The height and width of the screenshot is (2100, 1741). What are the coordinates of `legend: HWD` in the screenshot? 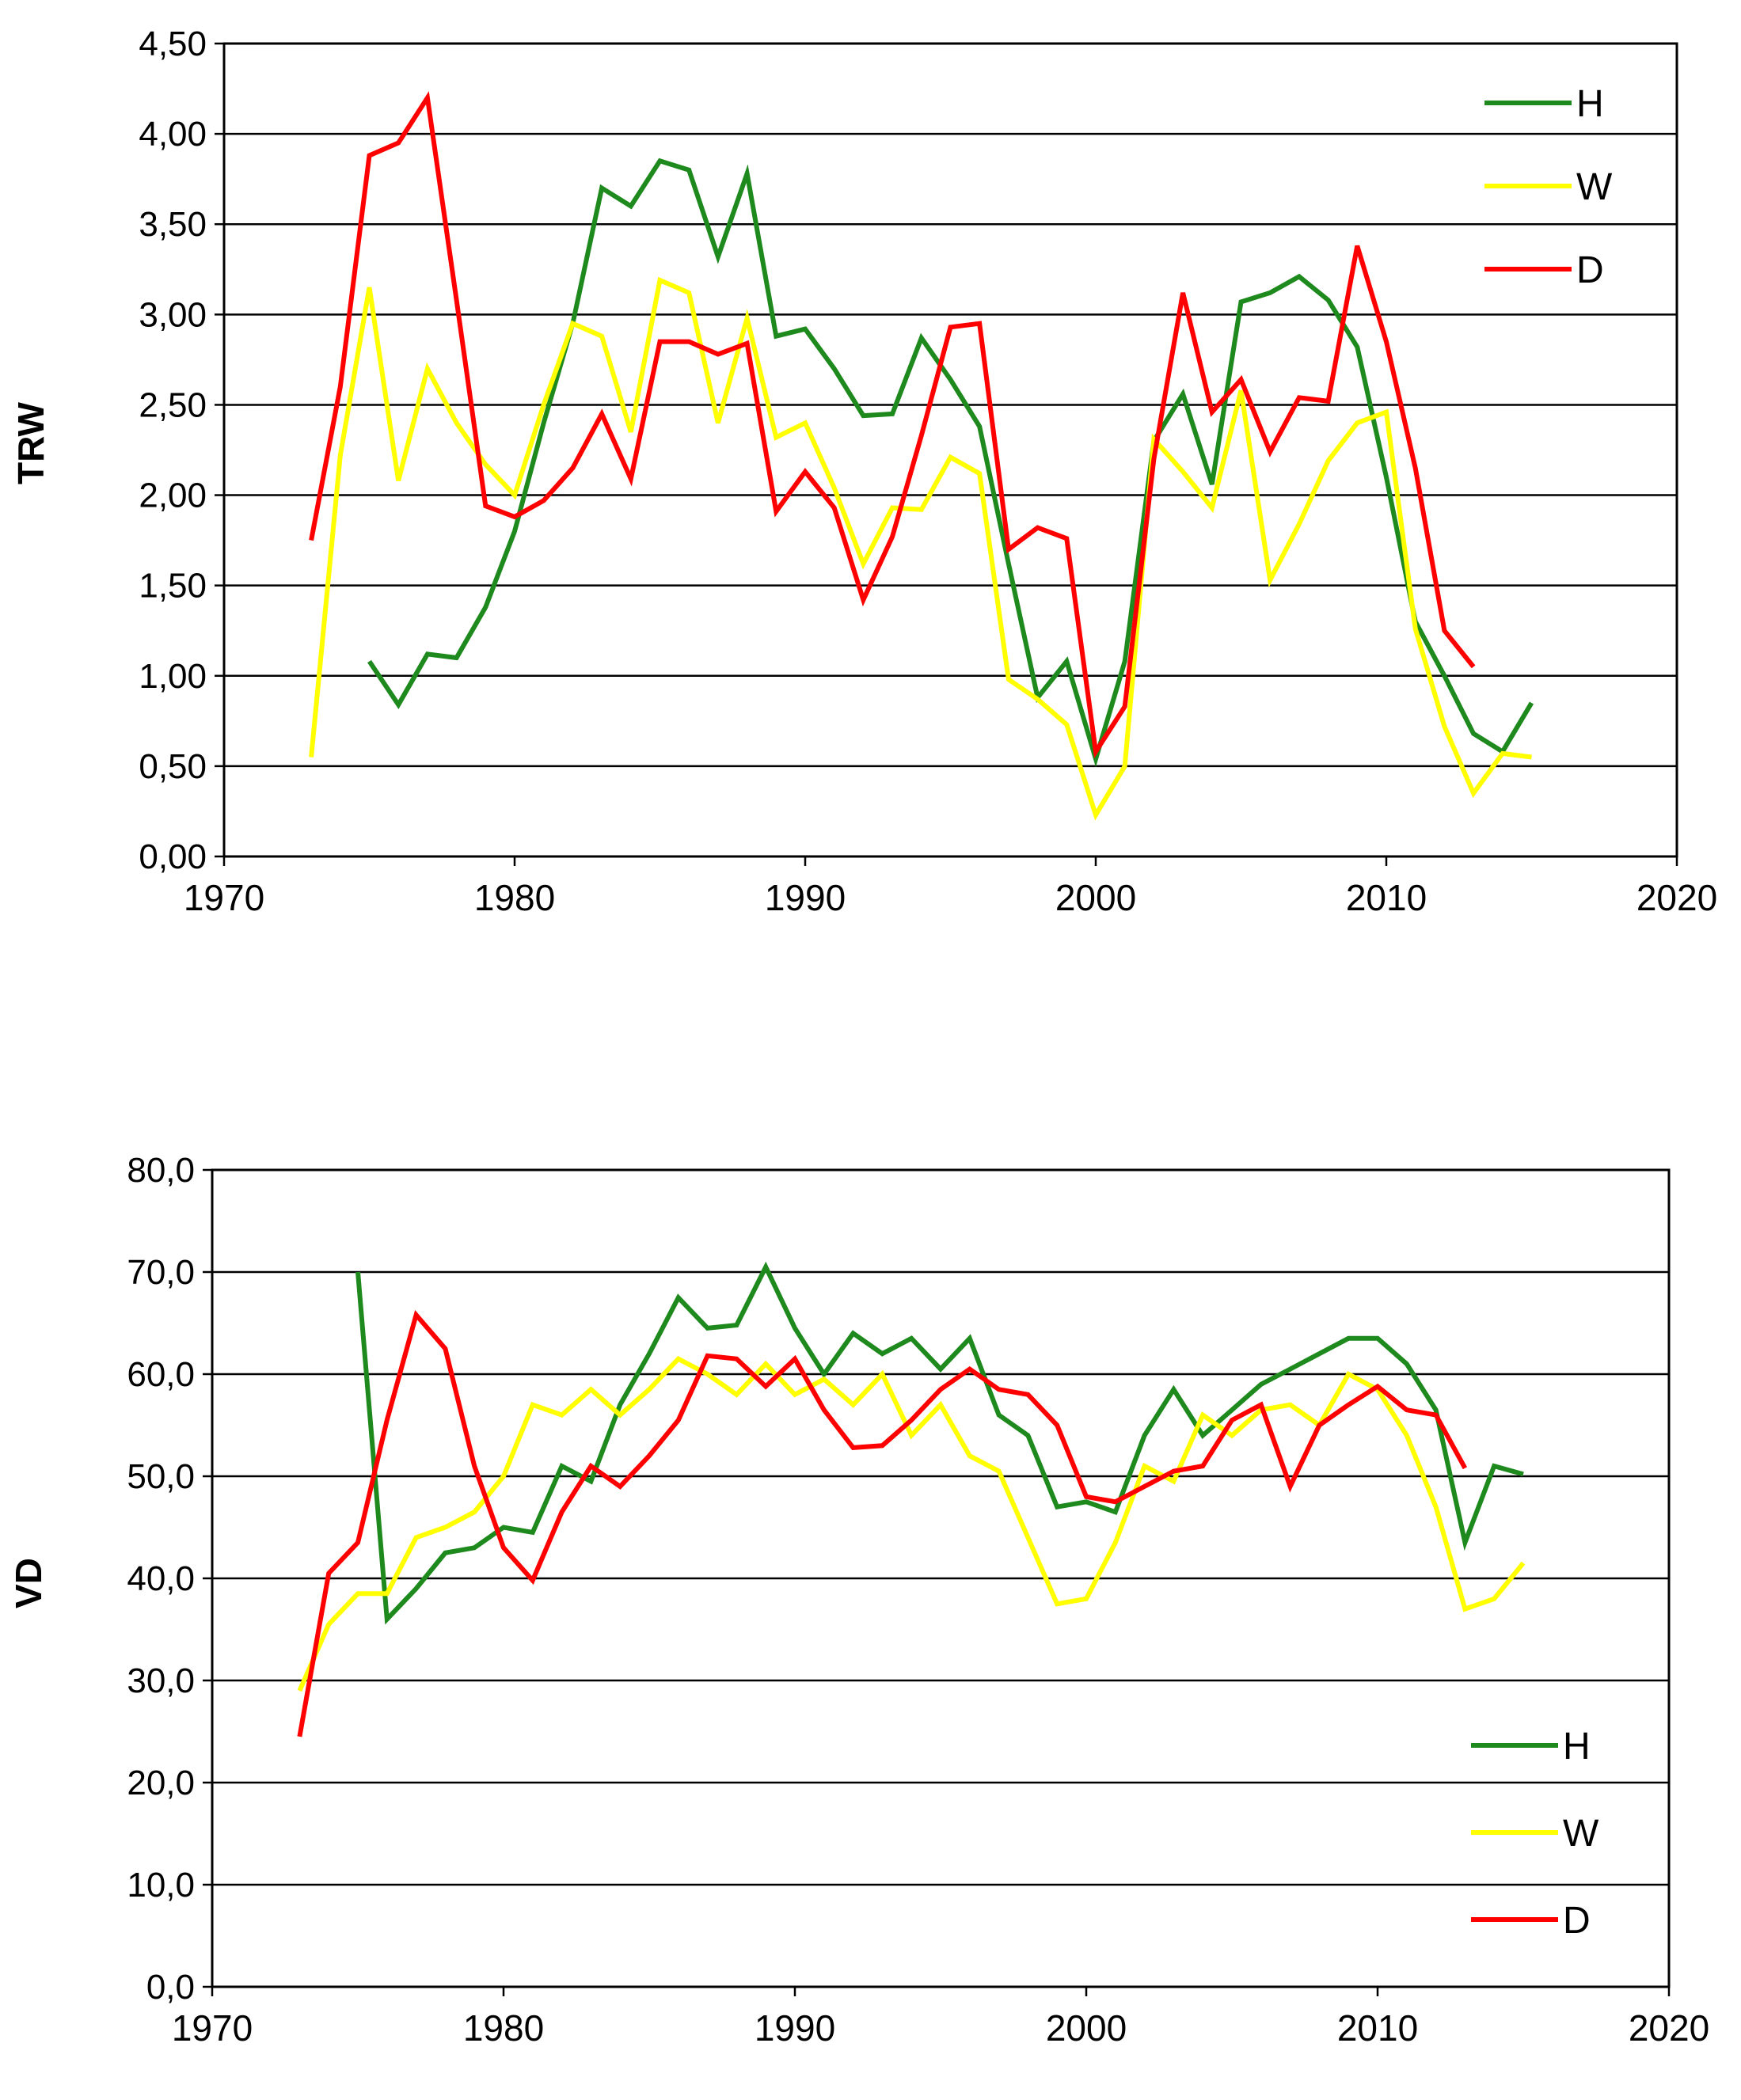 It's located at (1548, 187).